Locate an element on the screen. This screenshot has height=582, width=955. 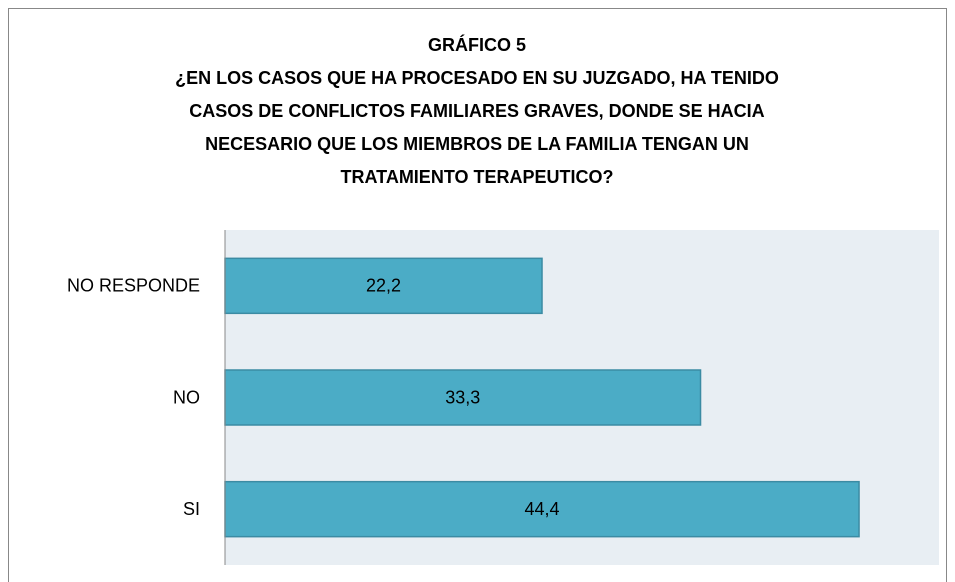
chart-title: GRÁFICO 5 is located at coordinates (477, 44).